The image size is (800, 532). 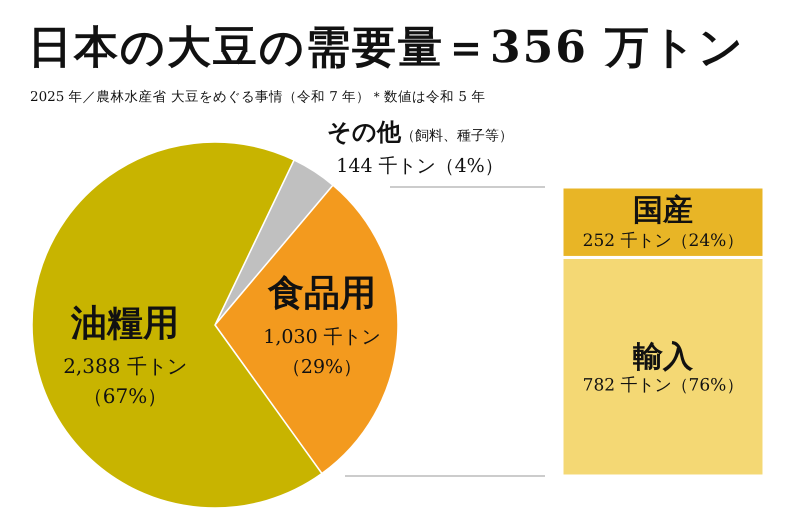 I want to click on data-label: 1,030 千トン（29%）, so click(x=322, y=352).